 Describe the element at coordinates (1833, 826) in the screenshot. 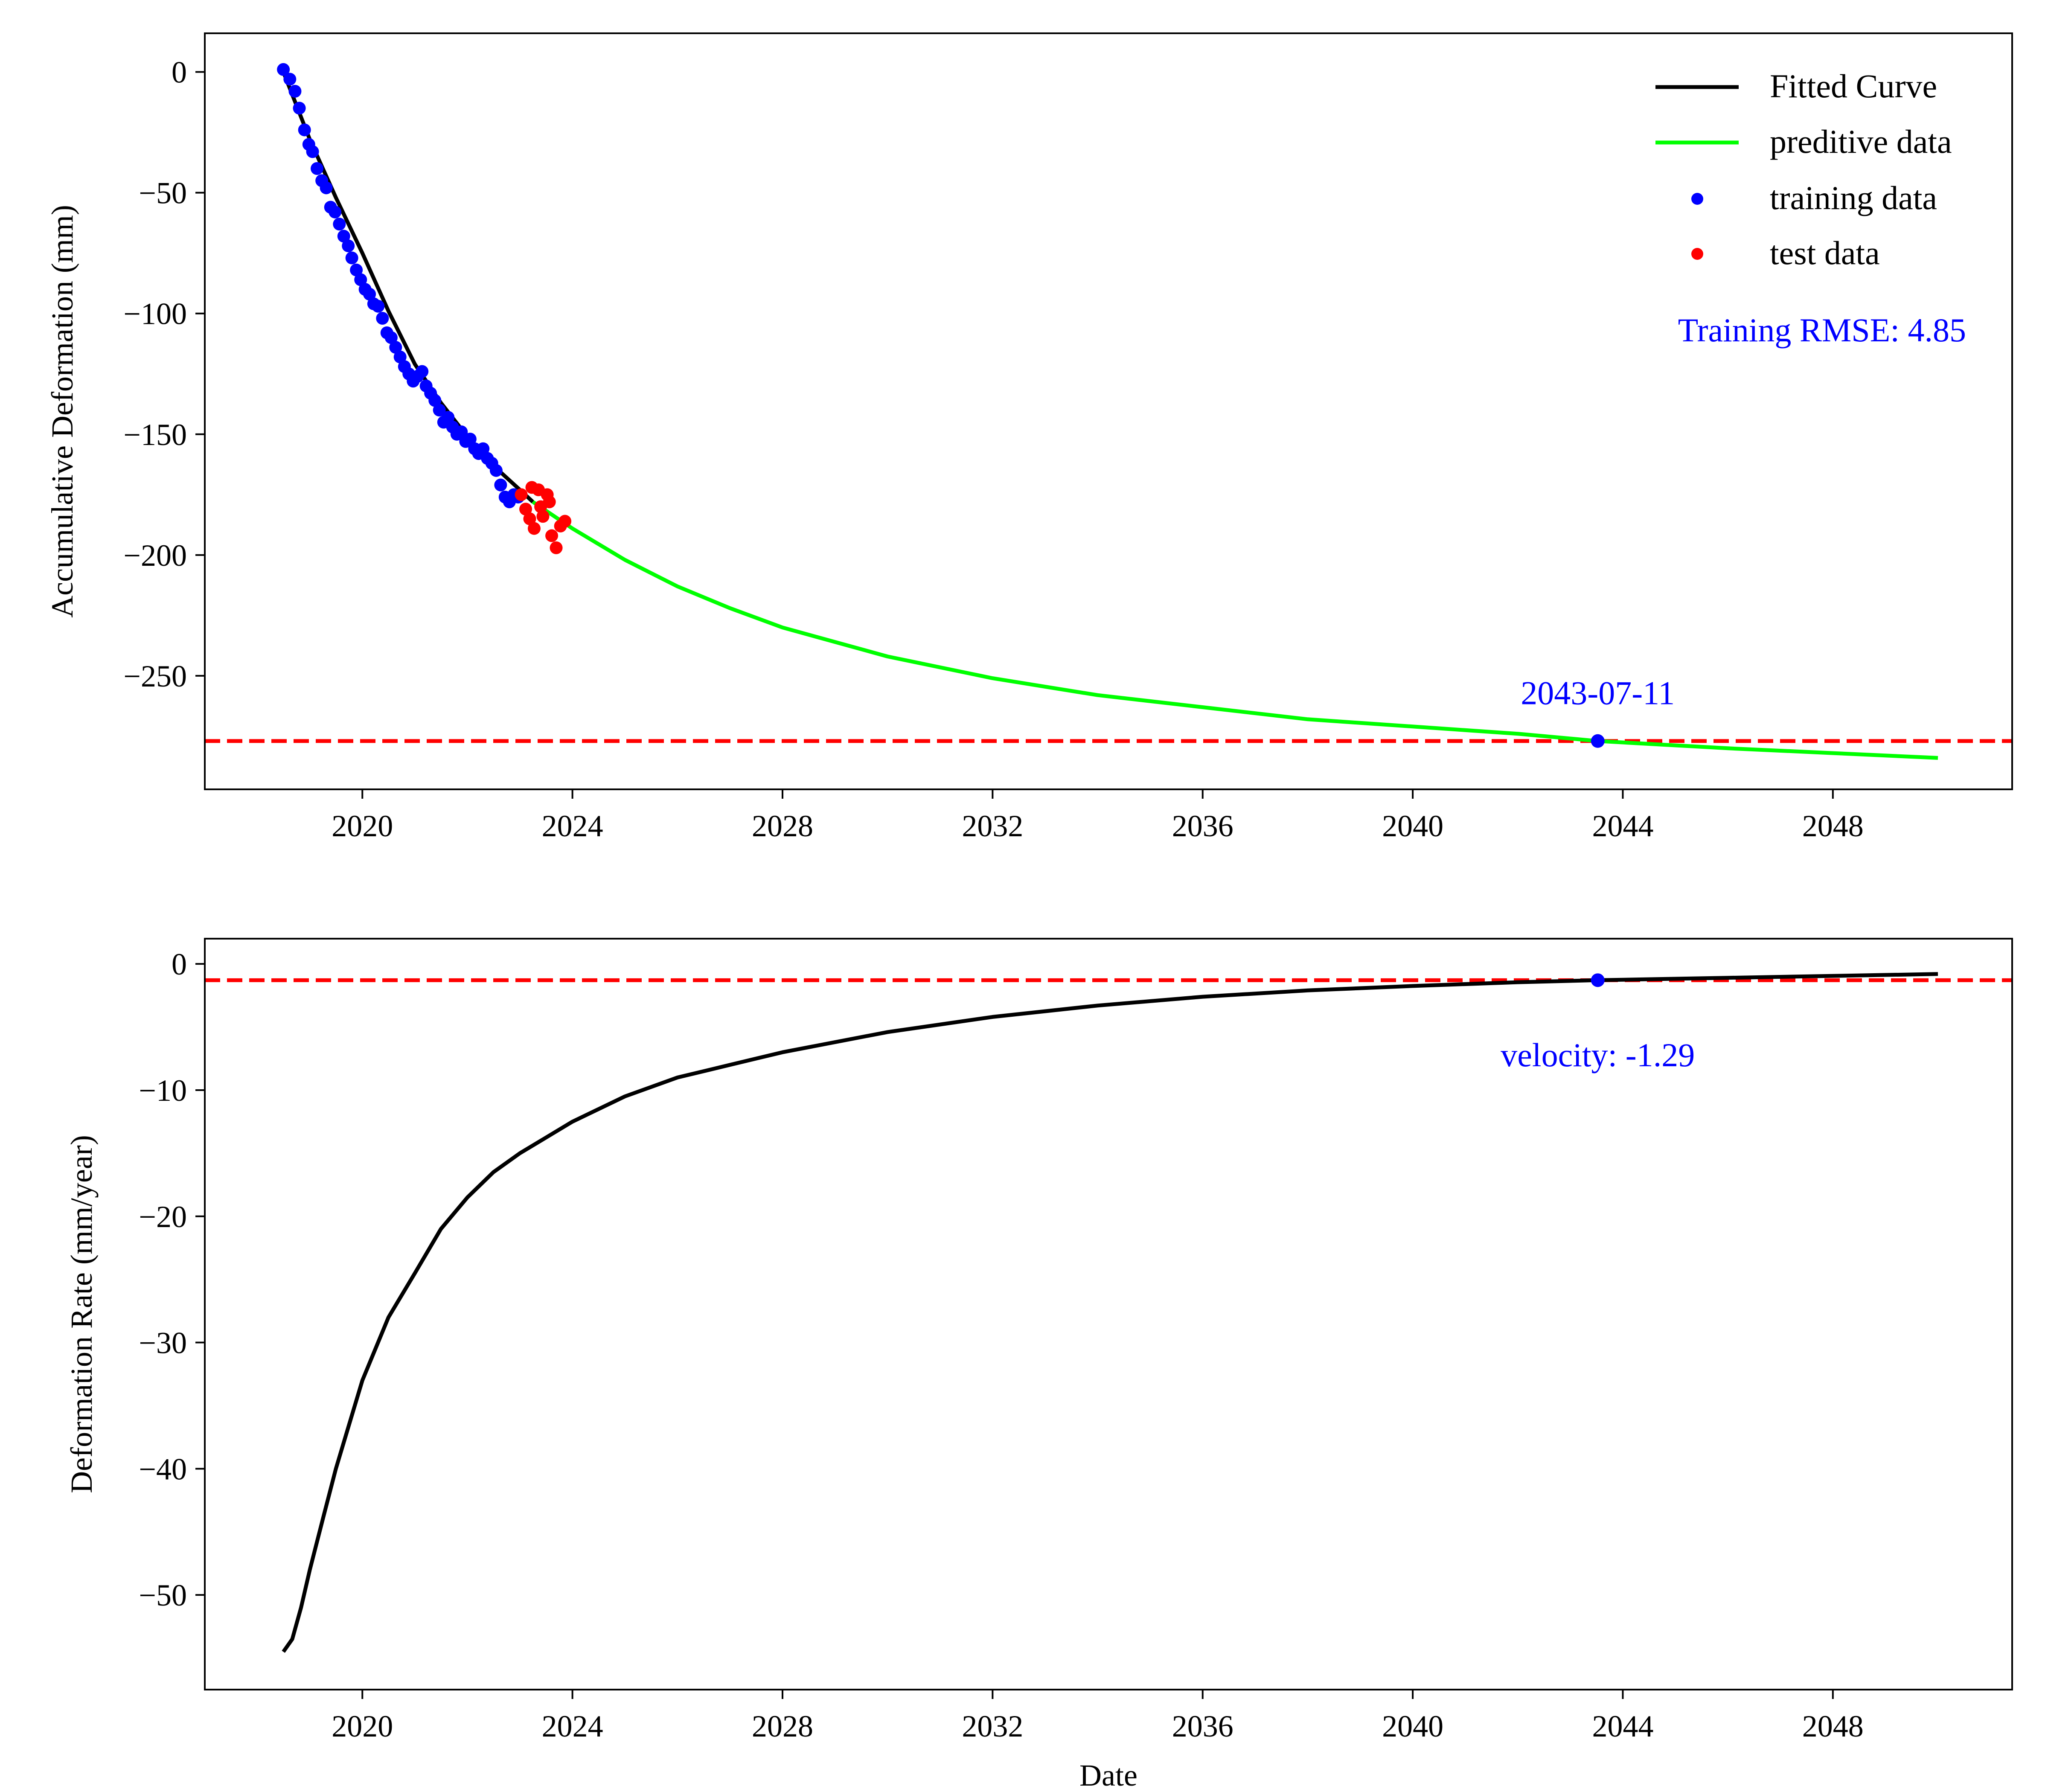

I see `deformation-x-tick-label: 2048` at that location.